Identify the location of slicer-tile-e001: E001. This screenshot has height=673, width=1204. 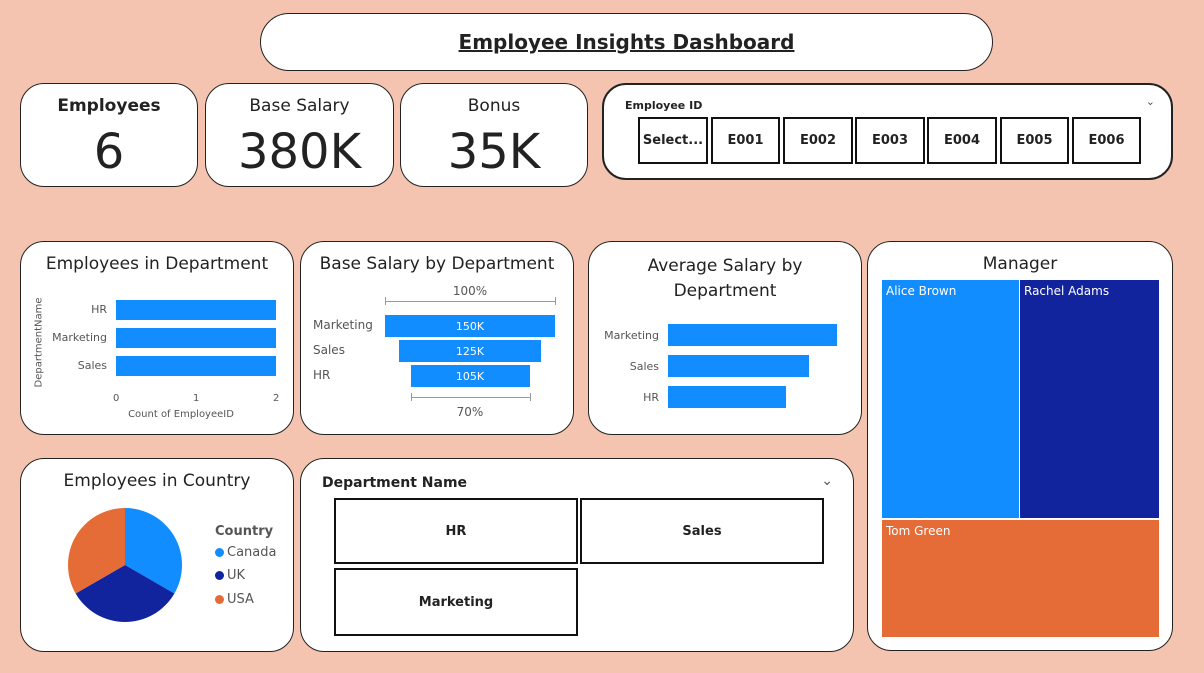
(745, 140).